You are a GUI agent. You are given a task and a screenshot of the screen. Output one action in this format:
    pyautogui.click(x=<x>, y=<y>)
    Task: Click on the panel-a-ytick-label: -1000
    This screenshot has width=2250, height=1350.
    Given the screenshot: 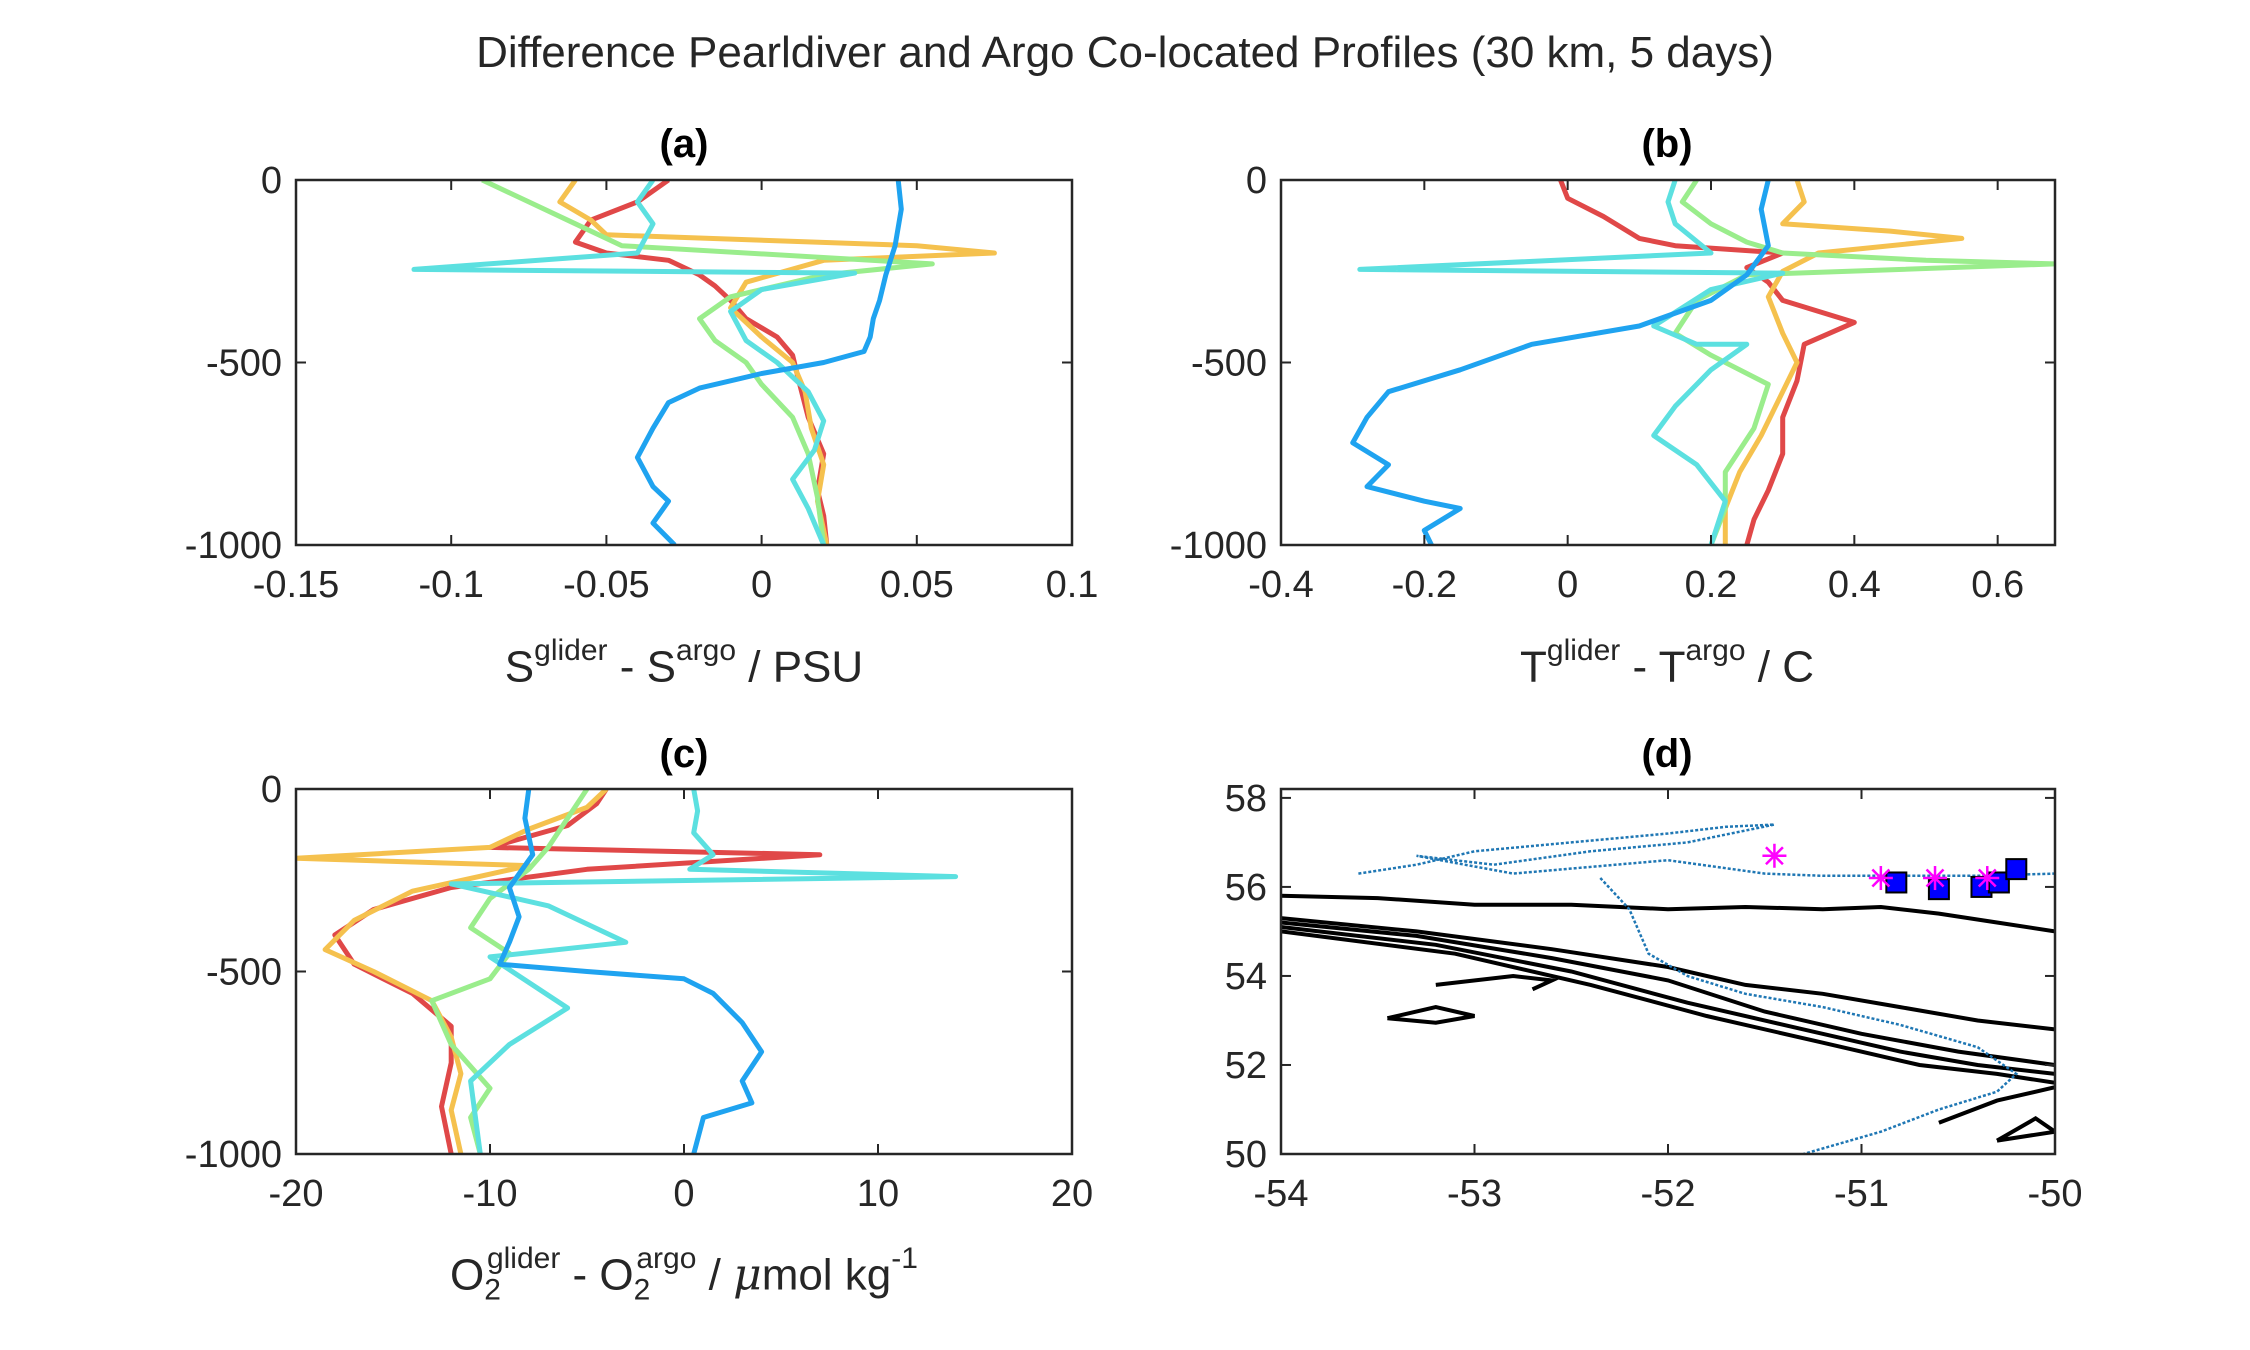 What is the action you would take?
    pyautogui.click(x=233, y=546)
    